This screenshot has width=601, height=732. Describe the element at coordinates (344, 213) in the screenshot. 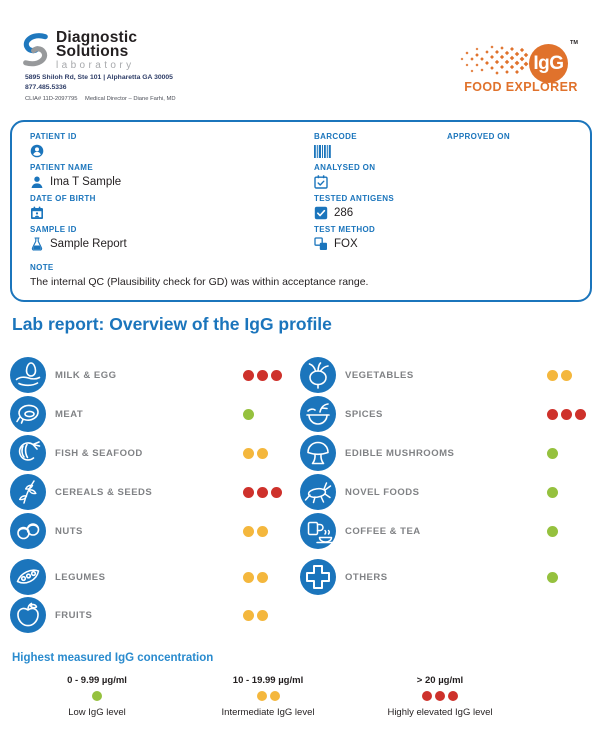

I see `field-value: 286` at that location.